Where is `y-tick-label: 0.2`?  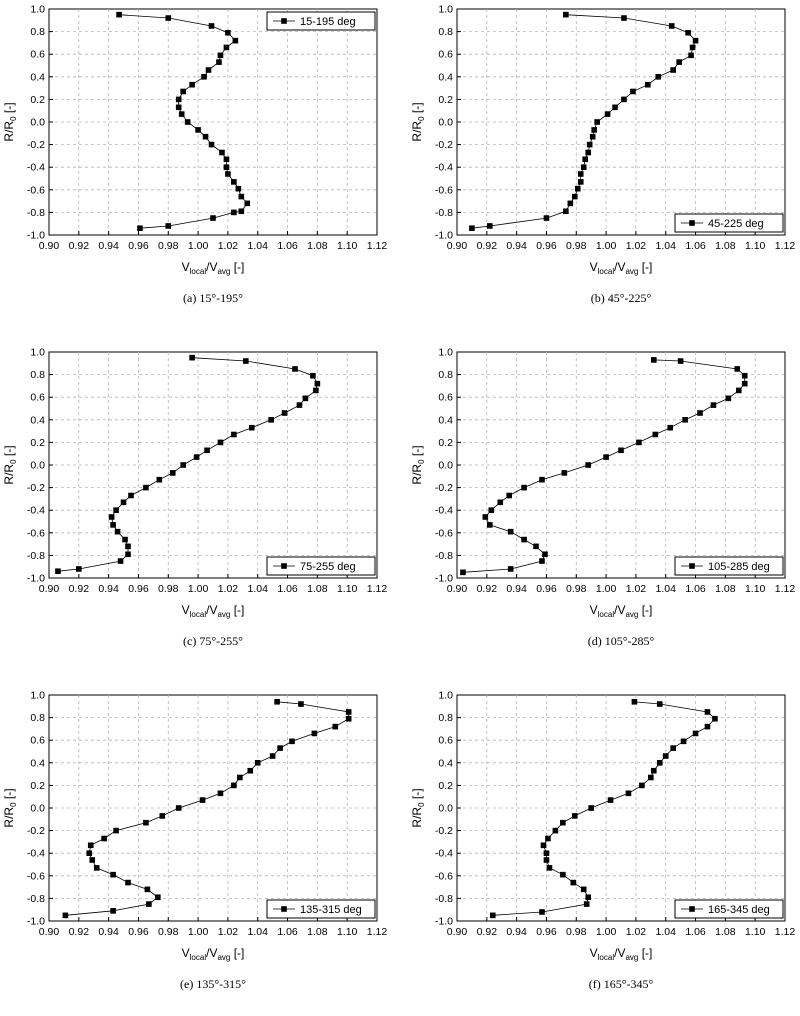
y-tick-label: 0.2 is located at coordinates (37, 786).